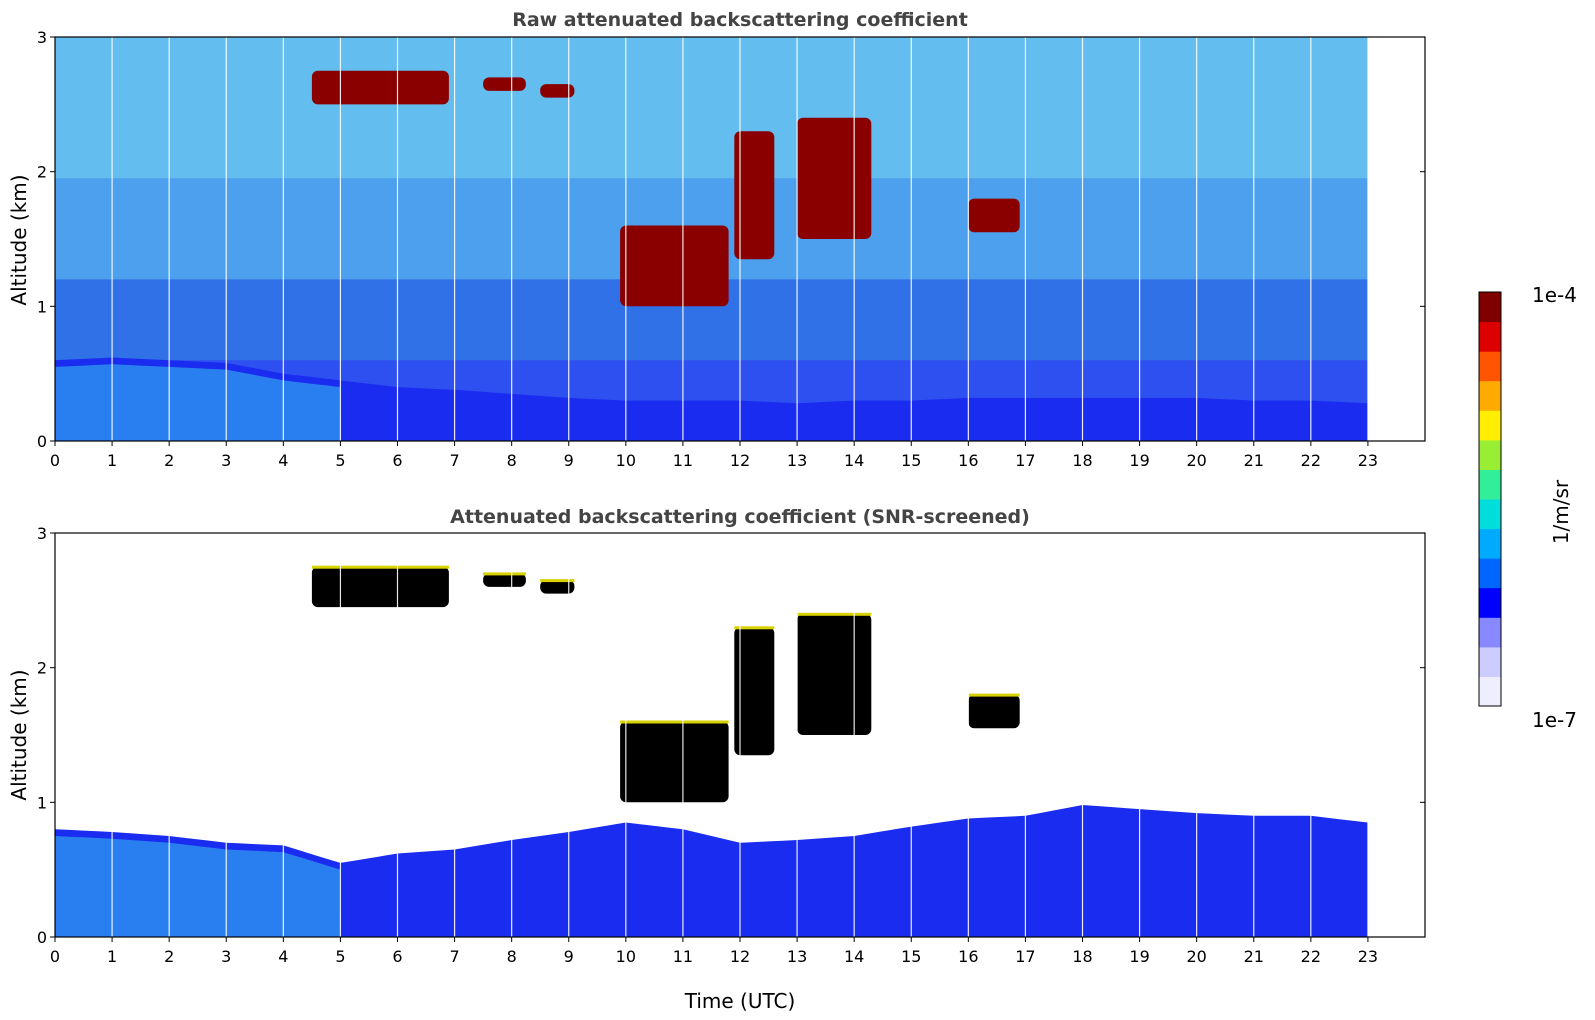  I want to click on colorbar-min-label: 1e-7, so click(1554, 720).